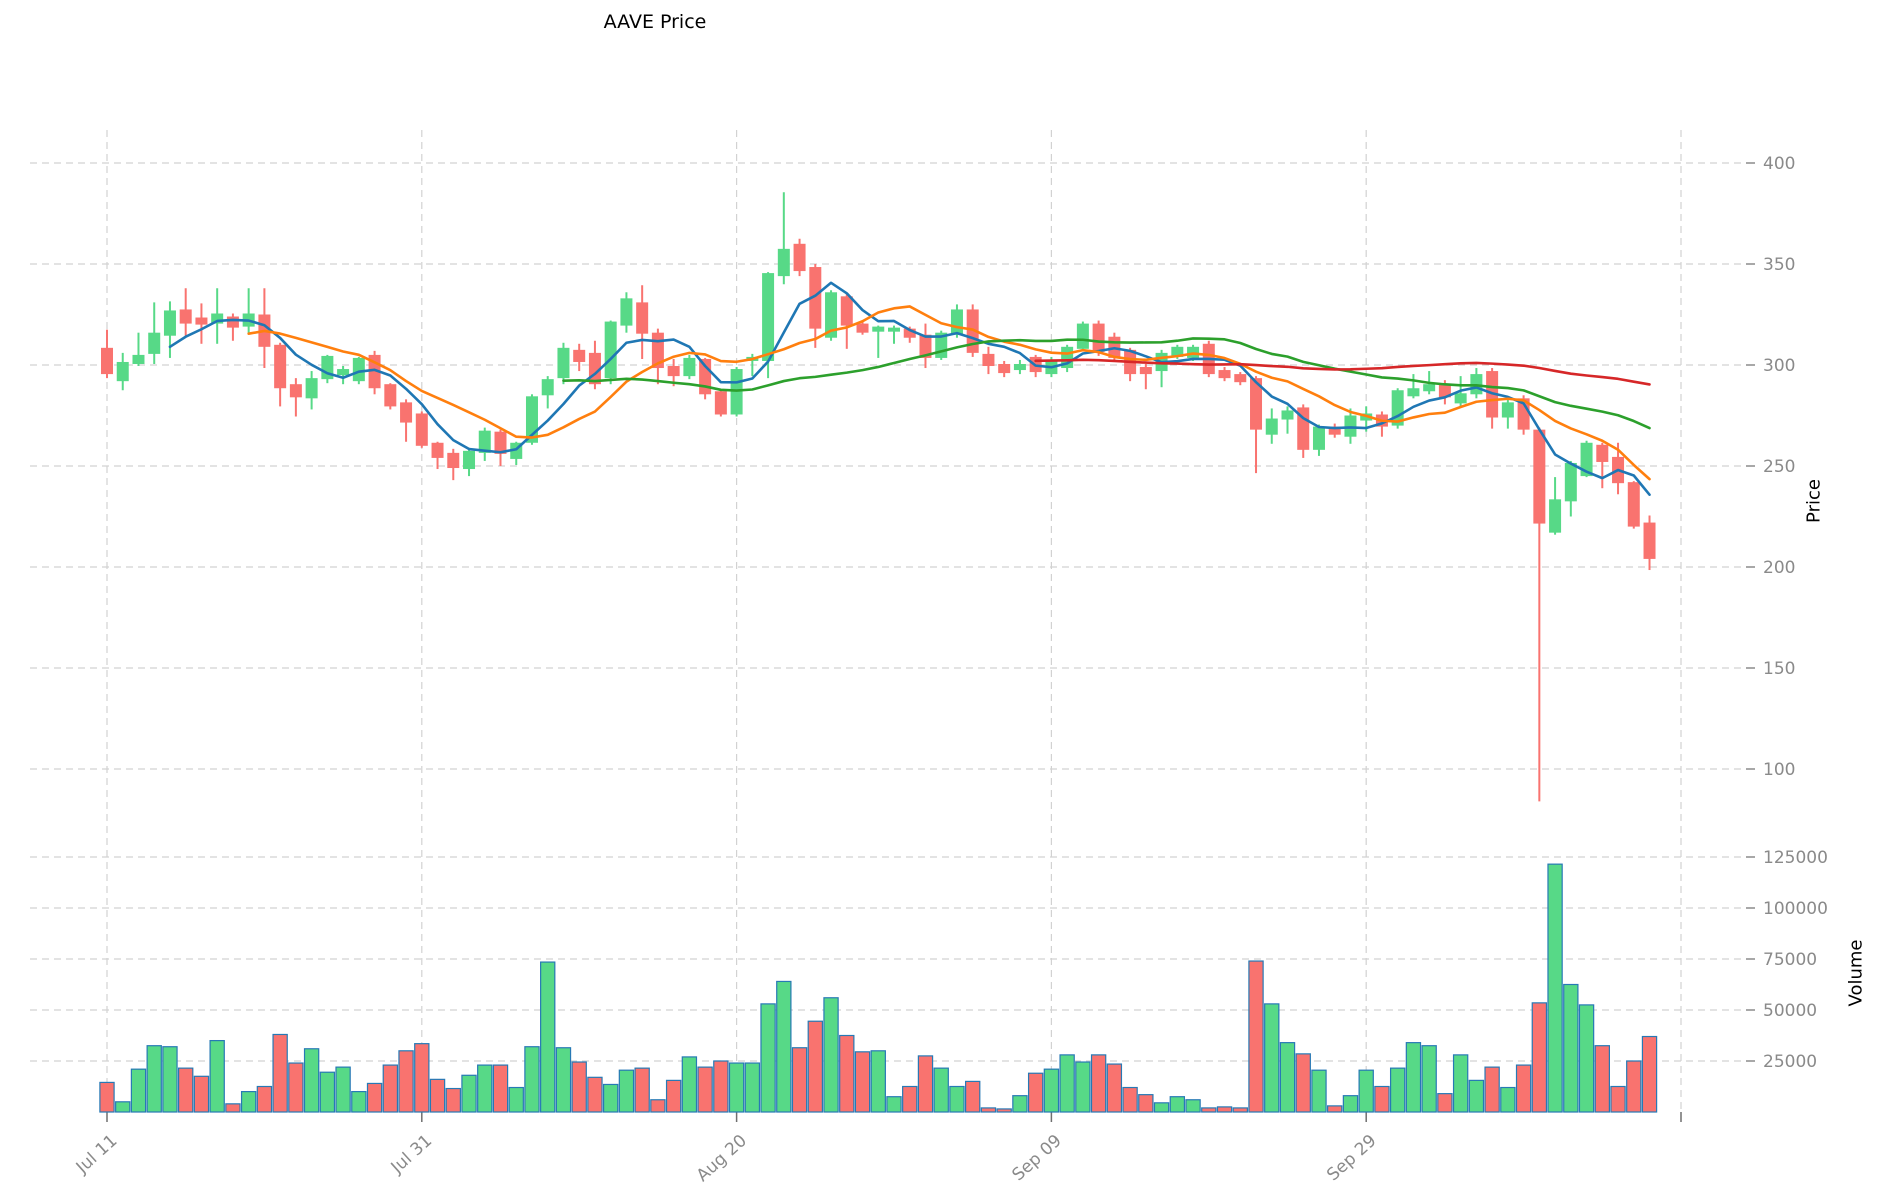 Image resolution: width=1880 pixels, height=1202 pixels. What do you see at coordinates (1779, 164) in the screenshot?
I see `price-tick-label: 400` at bounding box center [1779, 164].